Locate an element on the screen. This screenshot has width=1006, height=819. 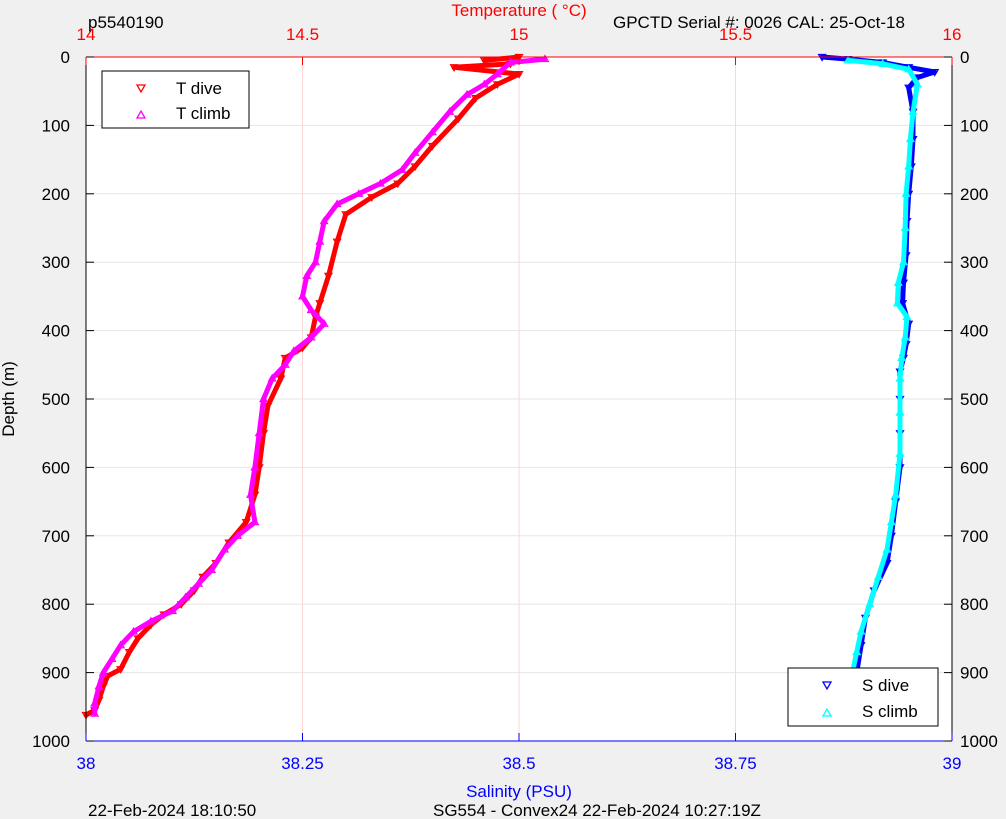
y-tick-label-left: 300 is located at coordinates (56, 262).